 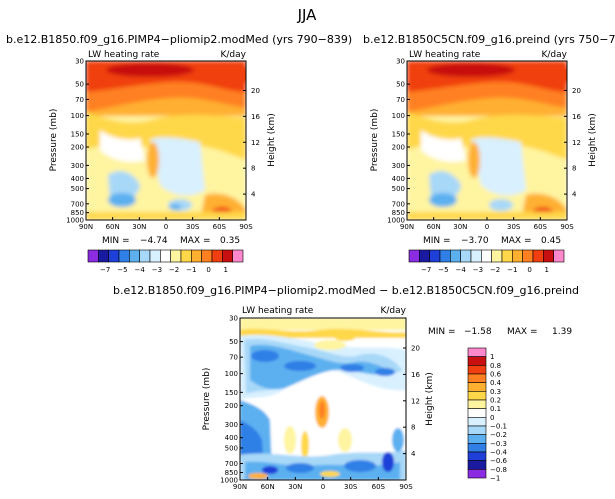 I want to click on panel-1-y-tick-label: 150, so click(x=77, y=134).